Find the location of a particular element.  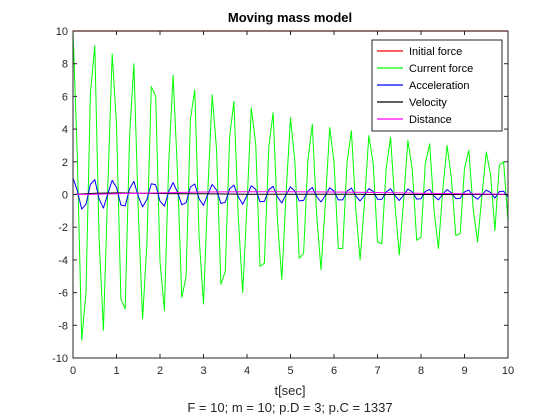

series-line-distance is located at coordinates (290, 193).